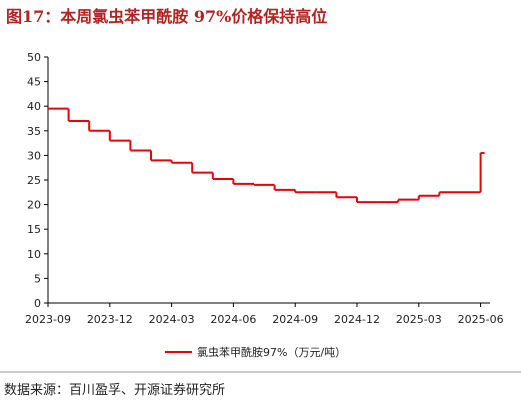 Image resolution: width=521 pixels, height=409 pixels. Describe the element at coordinates (34, 180) in the screenshot. I see `y-tick-label: 25` at that location.